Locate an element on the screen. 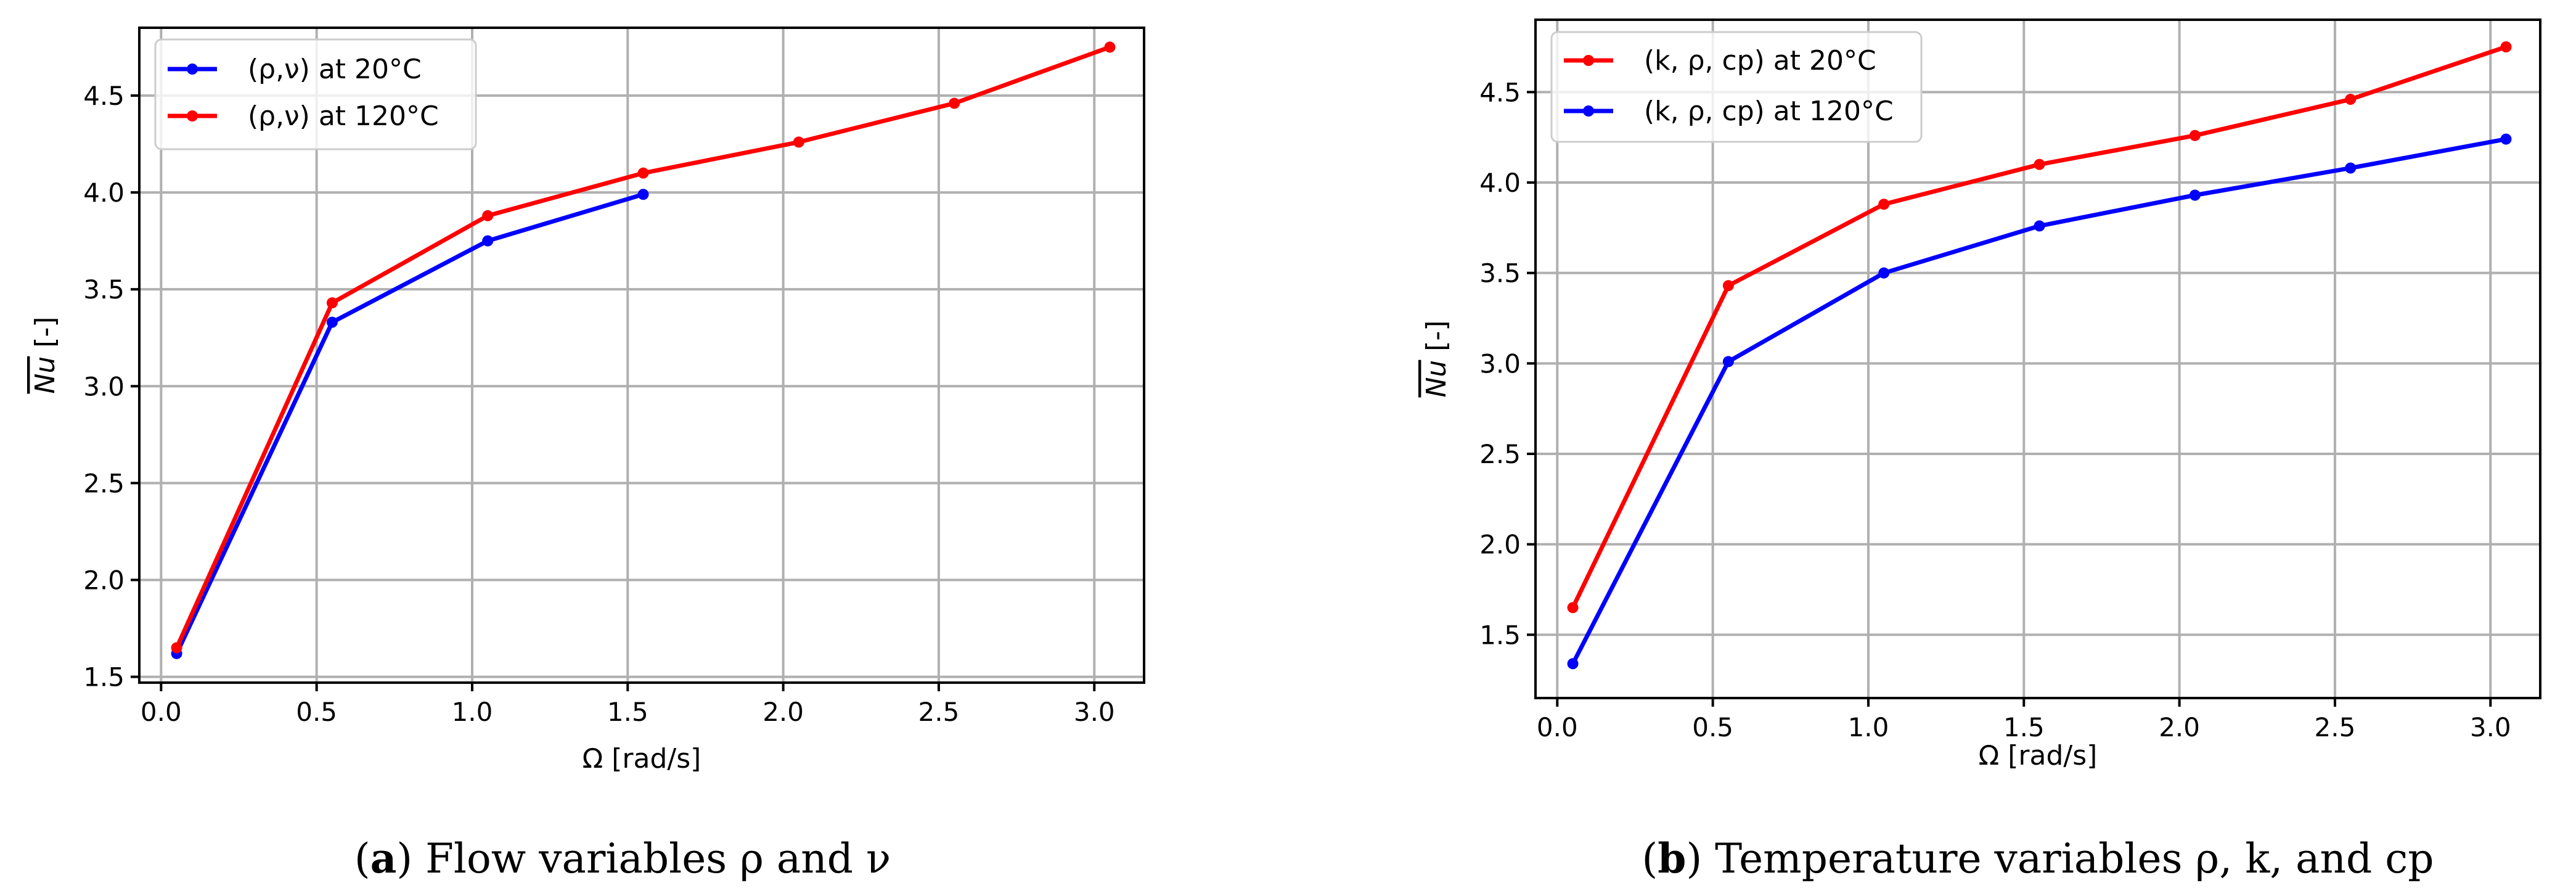 The height and width of the screenshot is (896, 2576). y-tick-label-a-0: 1.5 is located at coordinates (104, 678).